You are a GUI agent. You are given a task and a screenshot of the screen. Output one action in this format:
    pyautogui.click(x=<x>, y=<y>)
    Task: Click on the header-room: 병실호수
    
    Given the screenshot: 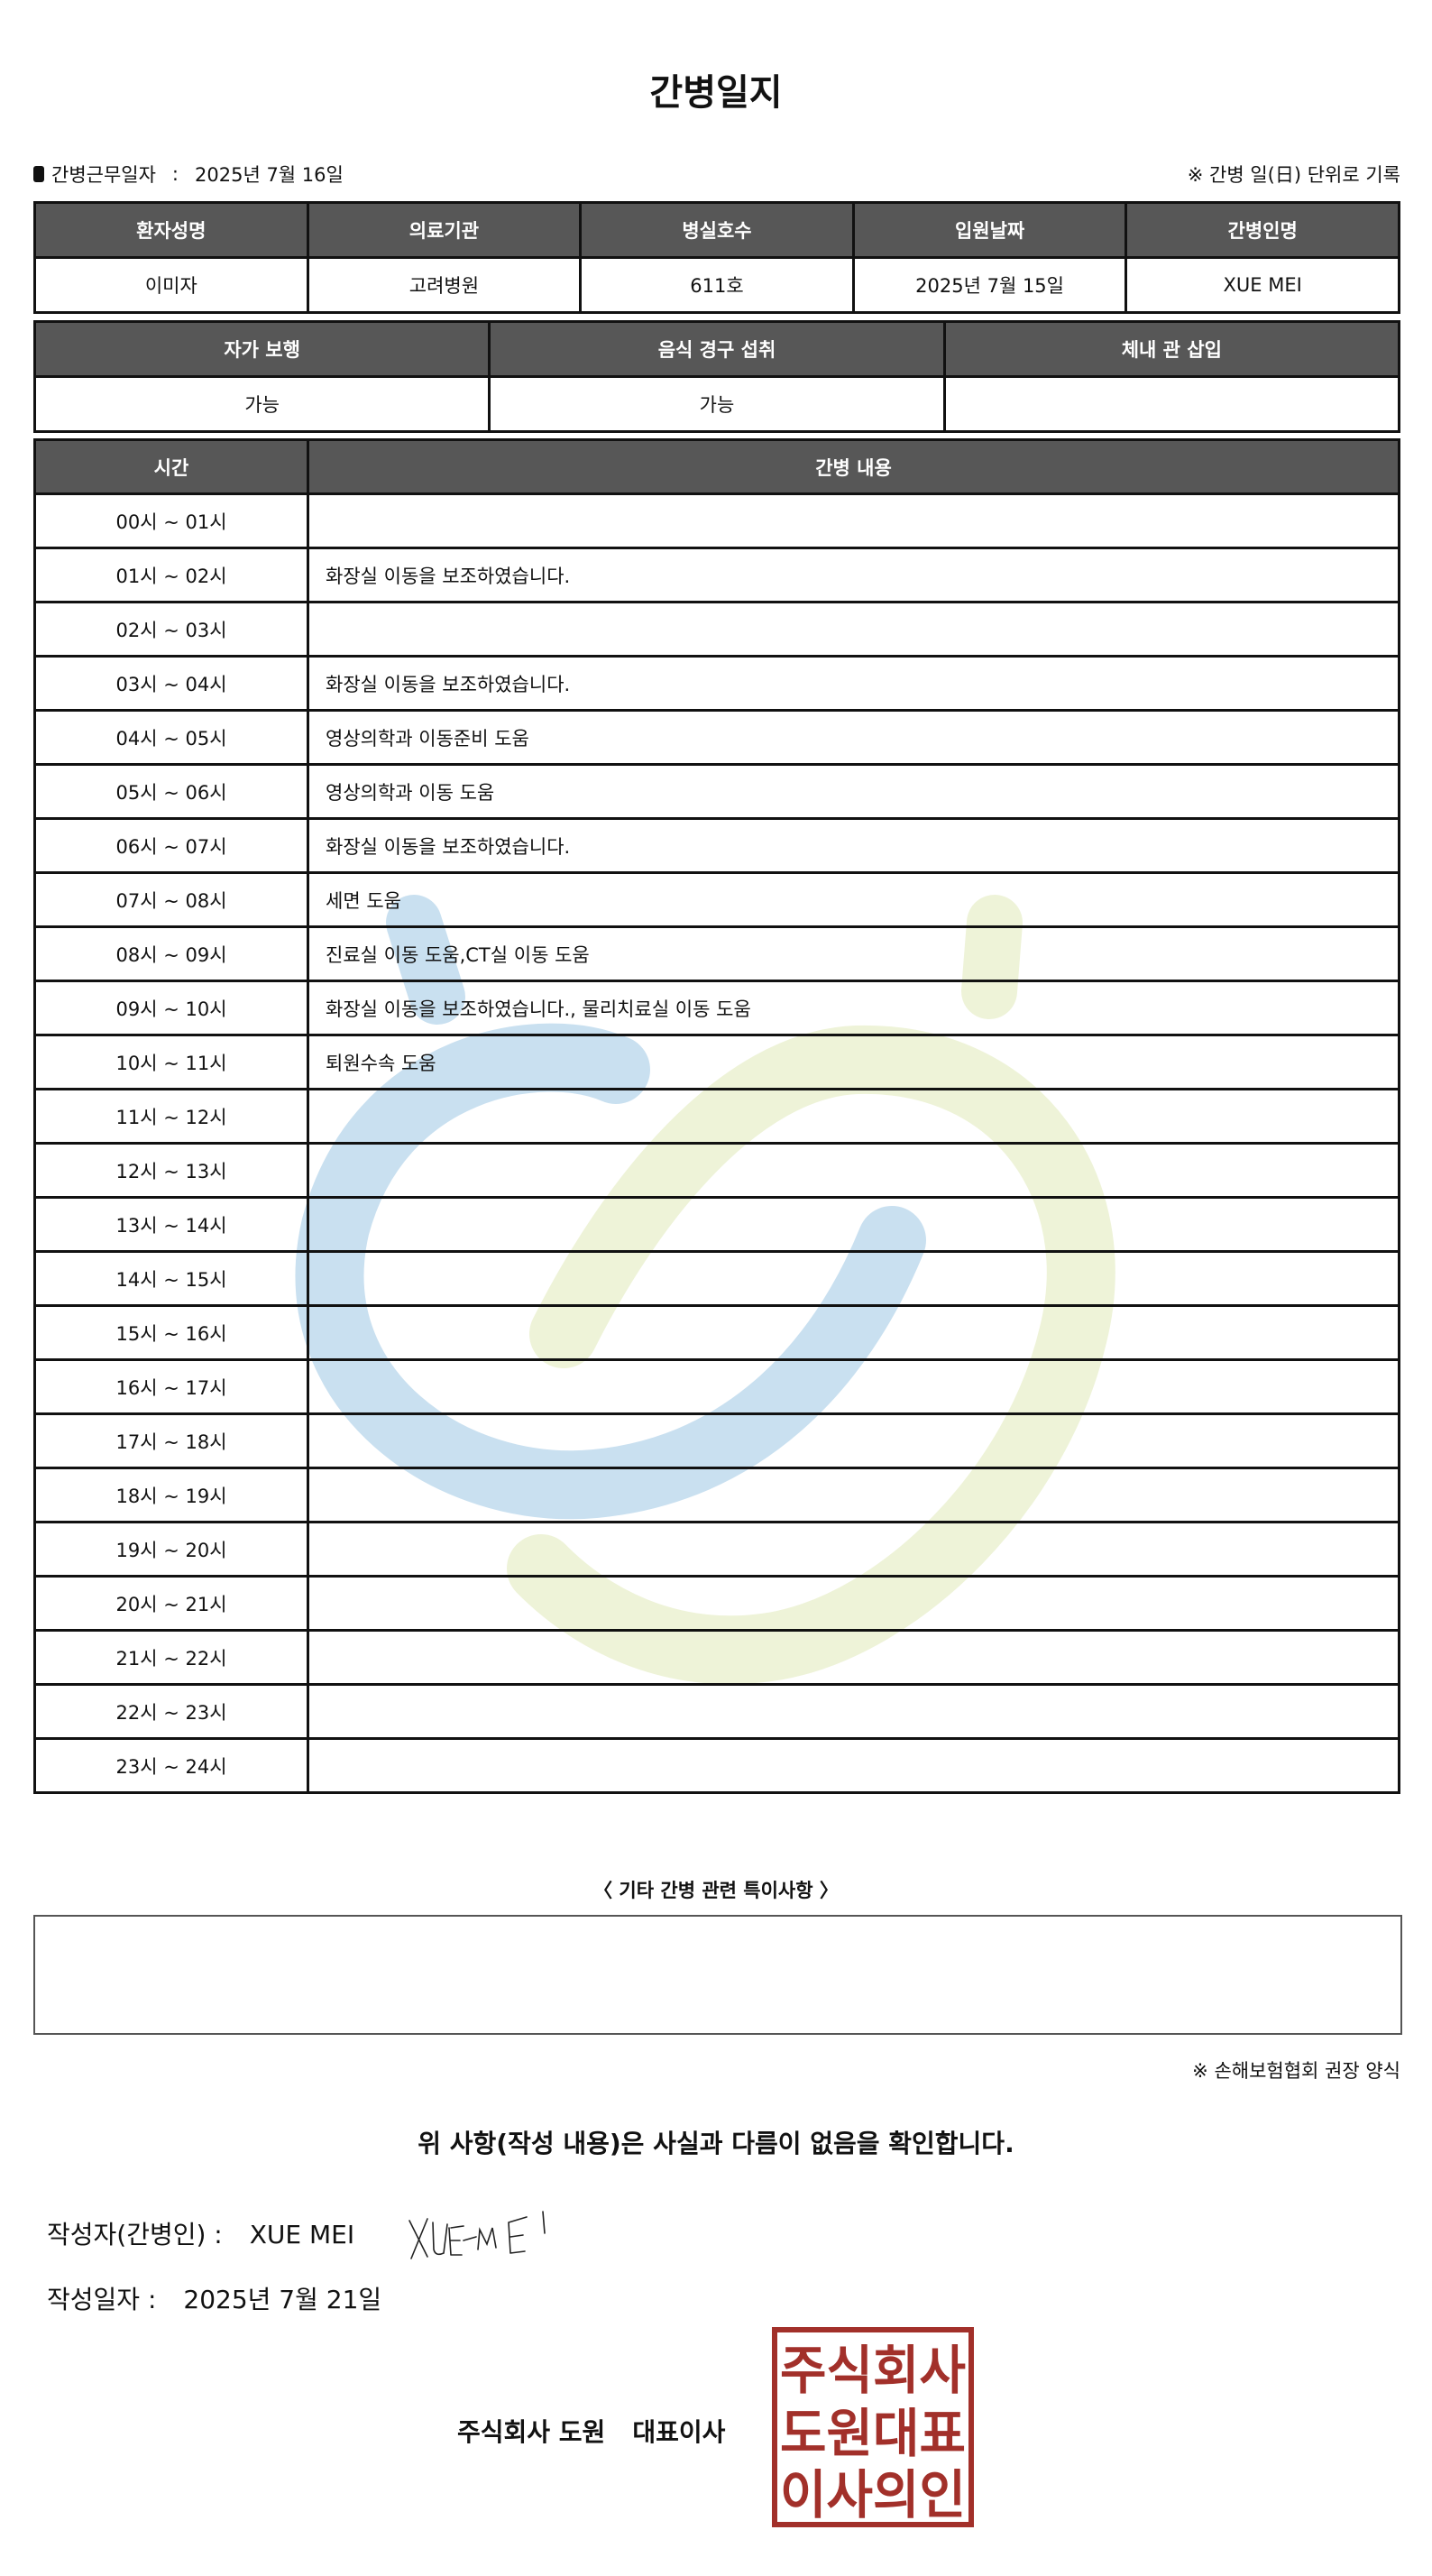 What is the action you would take?
    pyautogui.click(x=717, y=230)
    